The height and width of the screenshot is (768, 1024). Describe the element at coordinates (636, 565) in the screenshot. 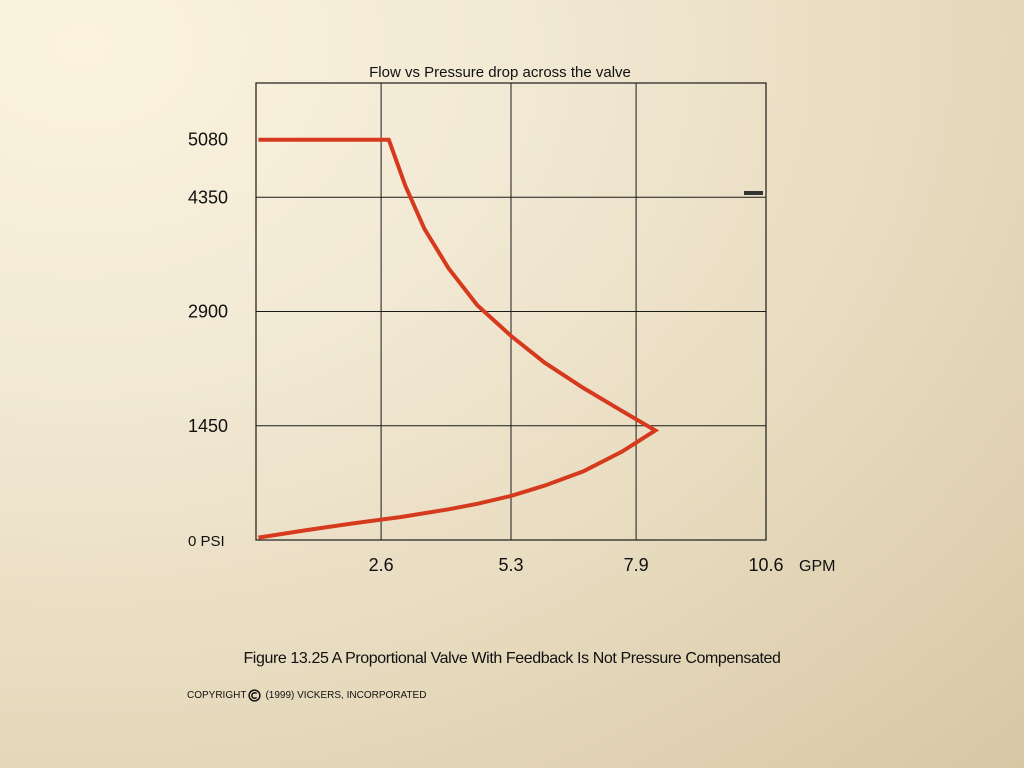

I see `x-tick-label: 7.9` at that location.